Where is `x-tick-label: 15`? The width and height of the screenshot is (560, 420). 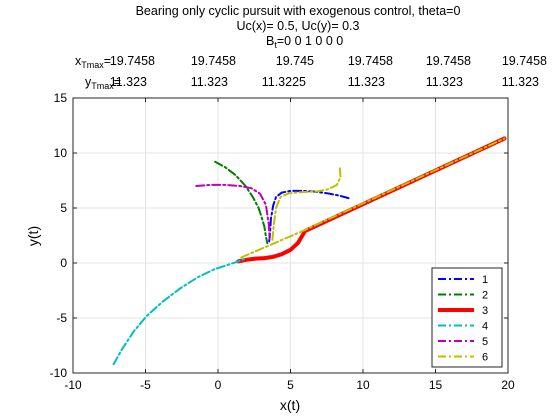 x-tick-label: 15 is located at coordinates (436, 385).